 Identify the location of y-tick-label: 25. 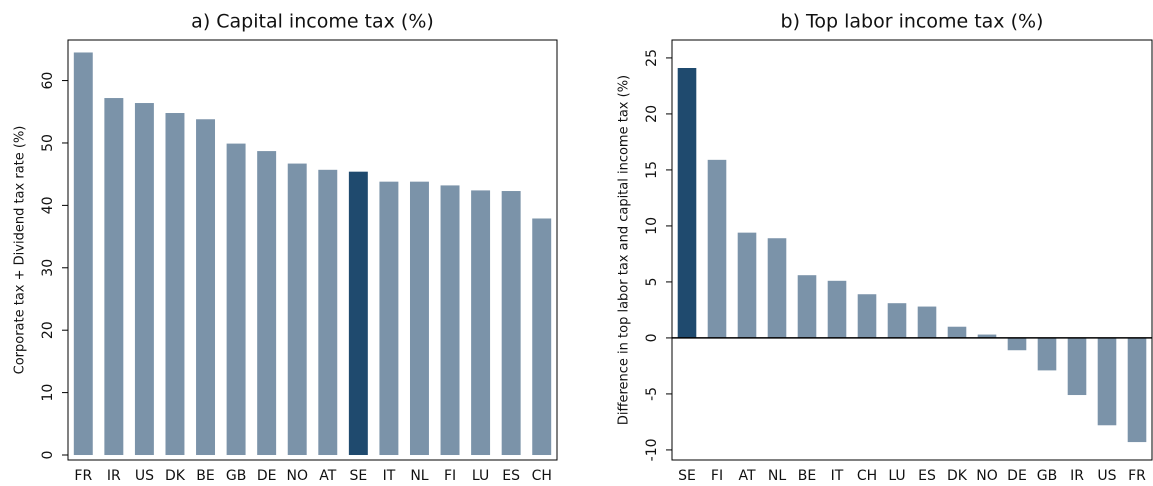
(652, 58).